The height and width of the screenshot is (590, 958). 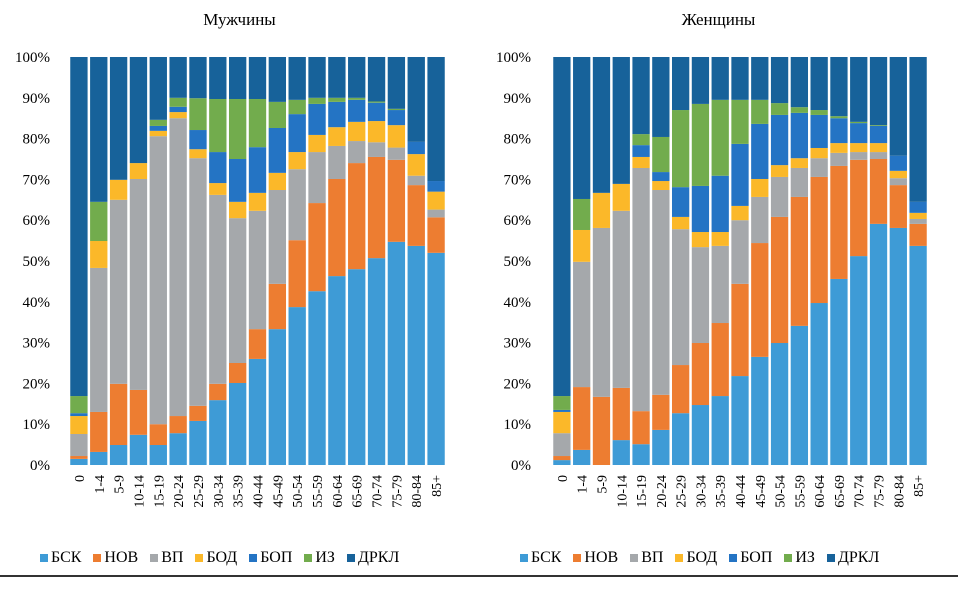 I want to click on legend-label: ВП, so click(x=652, y=557).